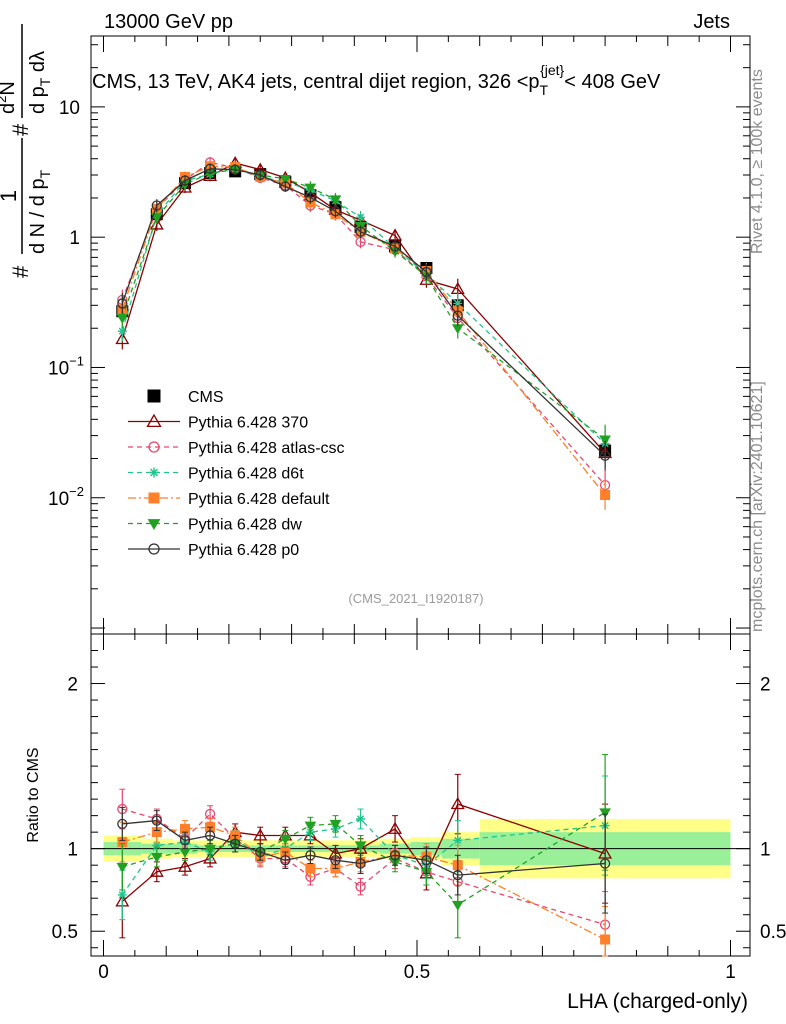 The image size is (786, 1024). Describe the element at coordinates (69, 108) in the screenshot. I see `main-y-tick-label: 10` at that location.